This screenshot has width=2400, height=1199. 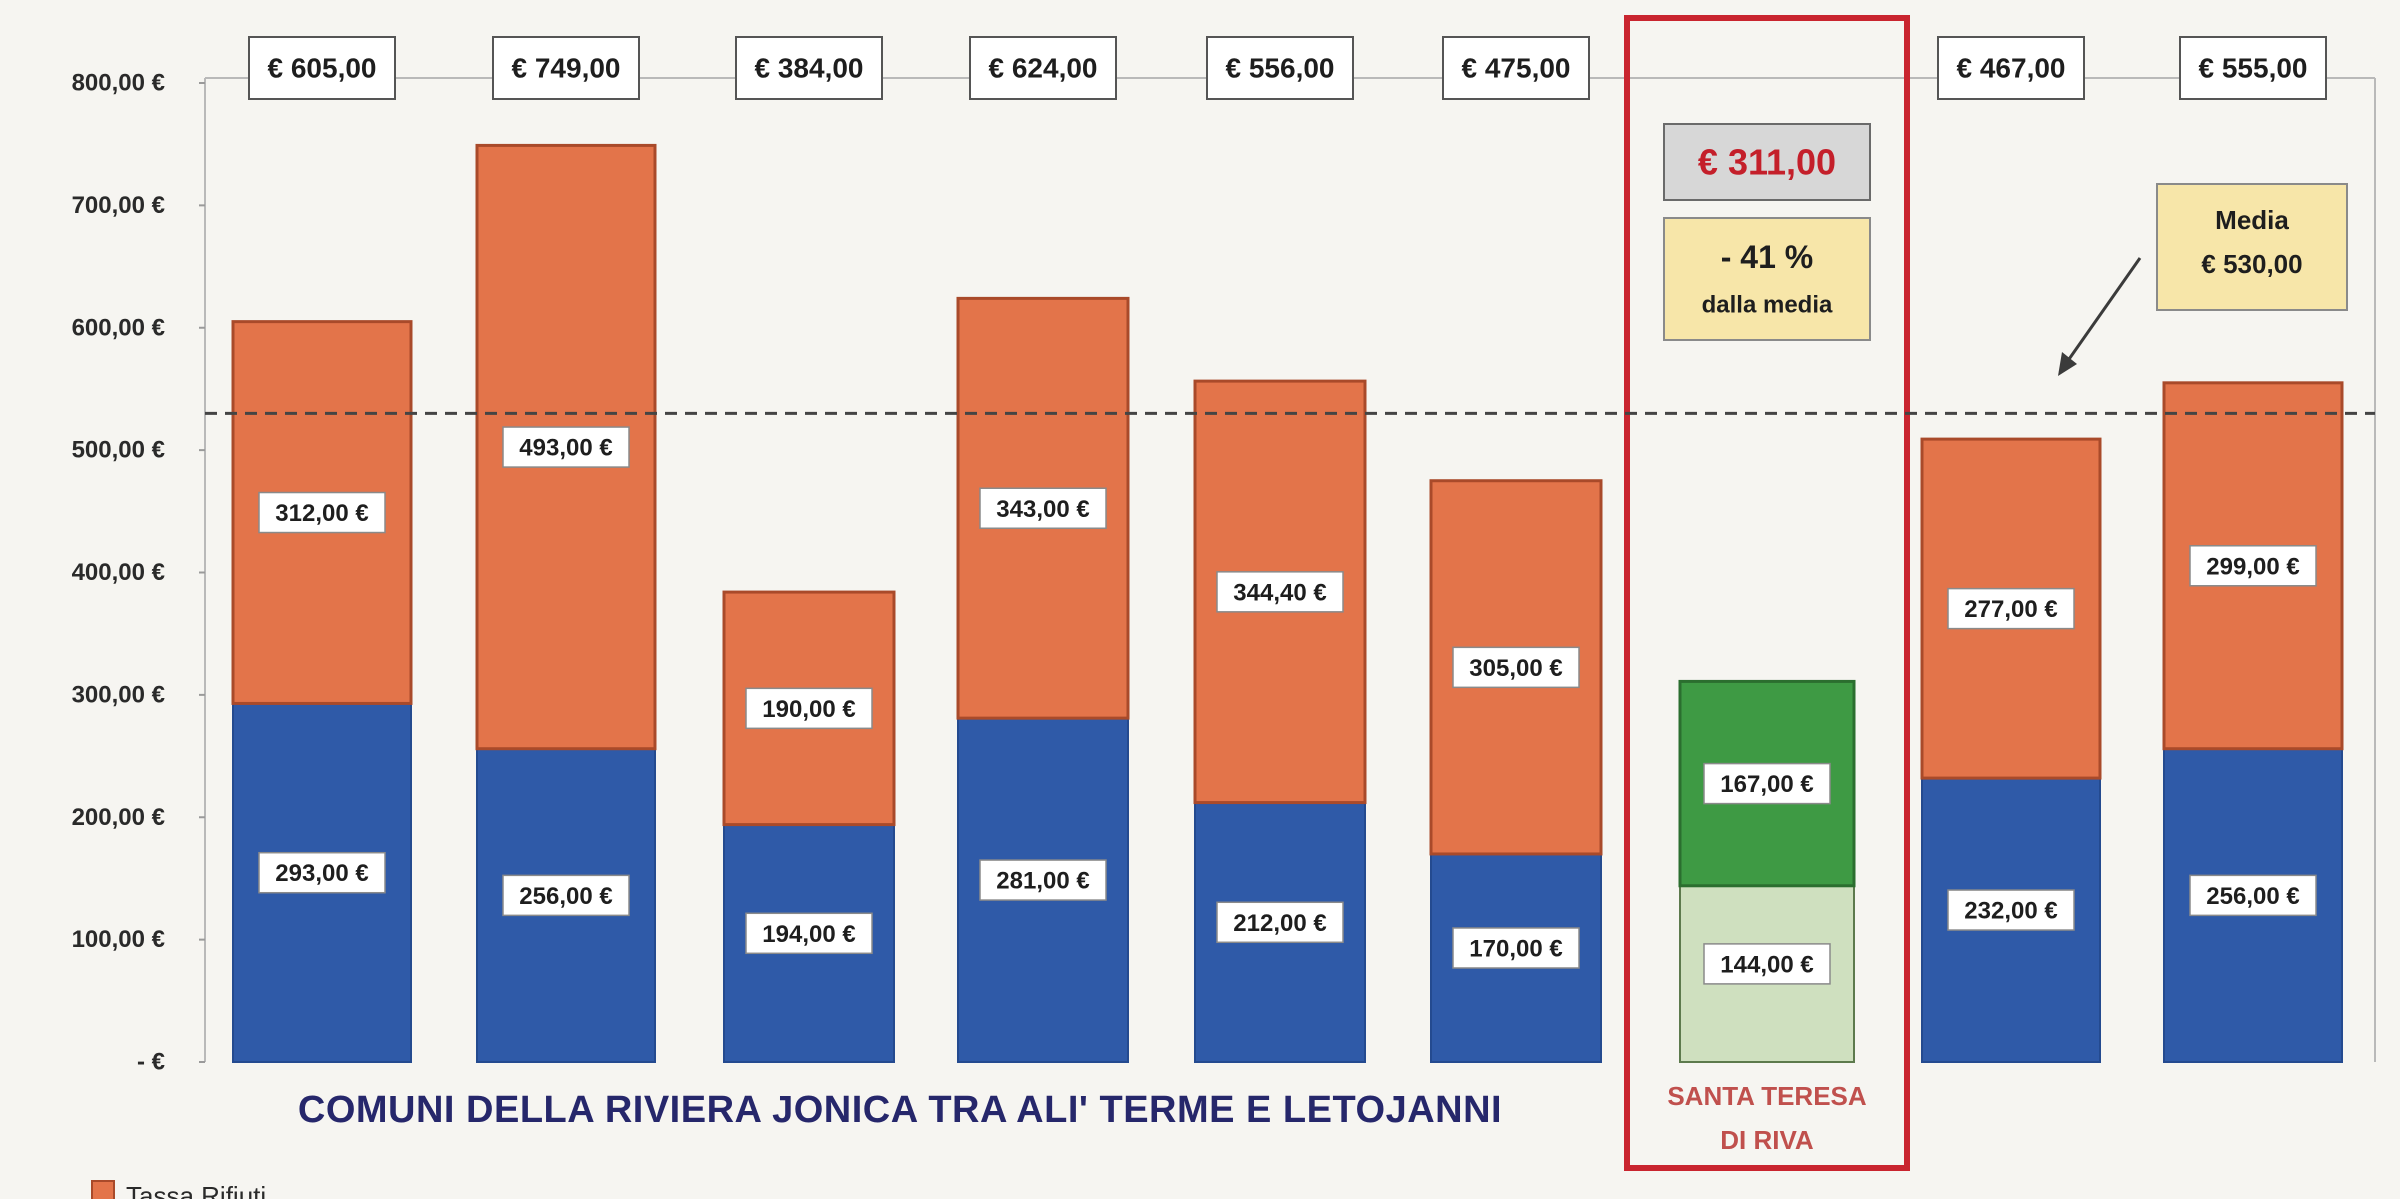 I want to click on total-value-label: € 467,00, so click(x=2011, y=68).